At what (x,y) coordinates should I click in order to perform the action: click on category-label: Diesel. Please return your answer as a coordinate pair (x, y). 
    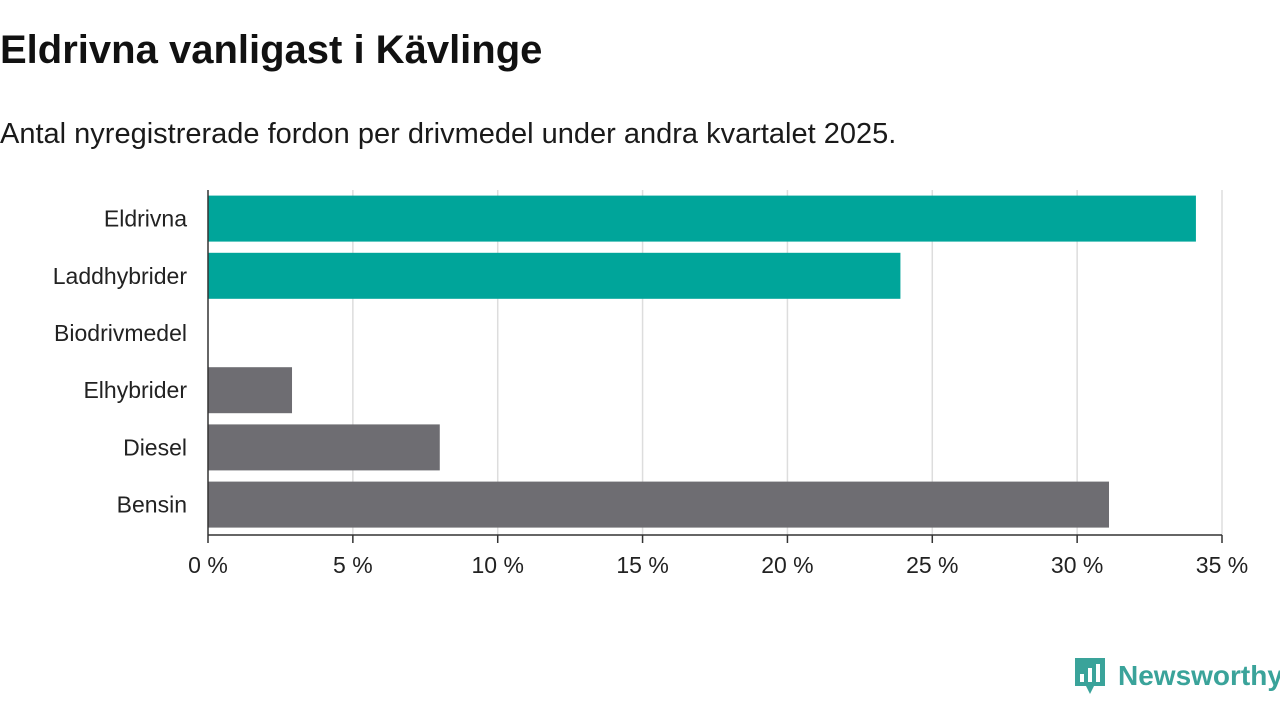
    Looking at the image, I should click on (155, 447).